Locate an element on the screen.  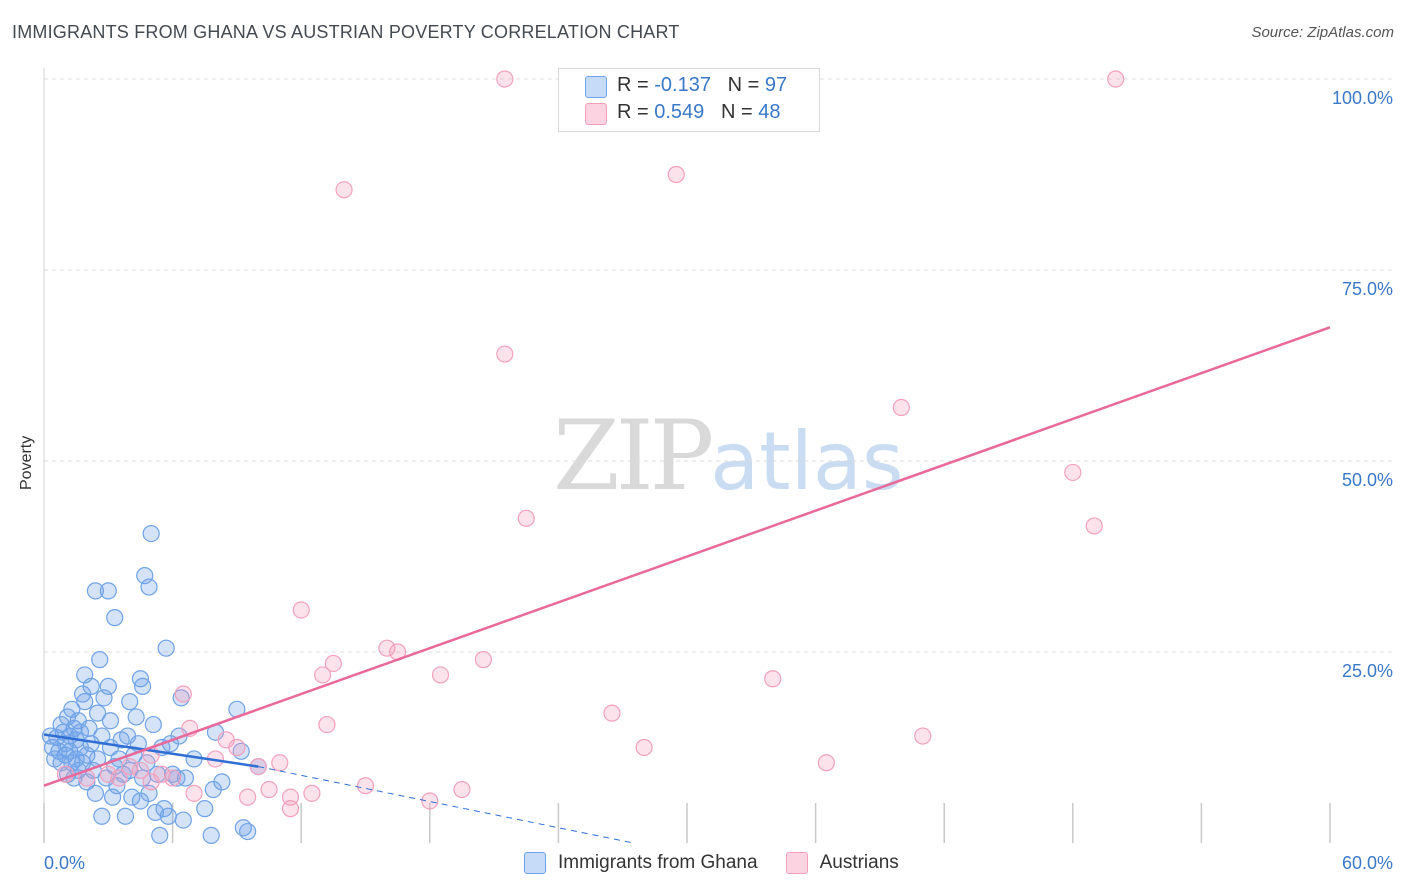
x-tick-label-min: 0.0% is located at coordinates (64, 863).